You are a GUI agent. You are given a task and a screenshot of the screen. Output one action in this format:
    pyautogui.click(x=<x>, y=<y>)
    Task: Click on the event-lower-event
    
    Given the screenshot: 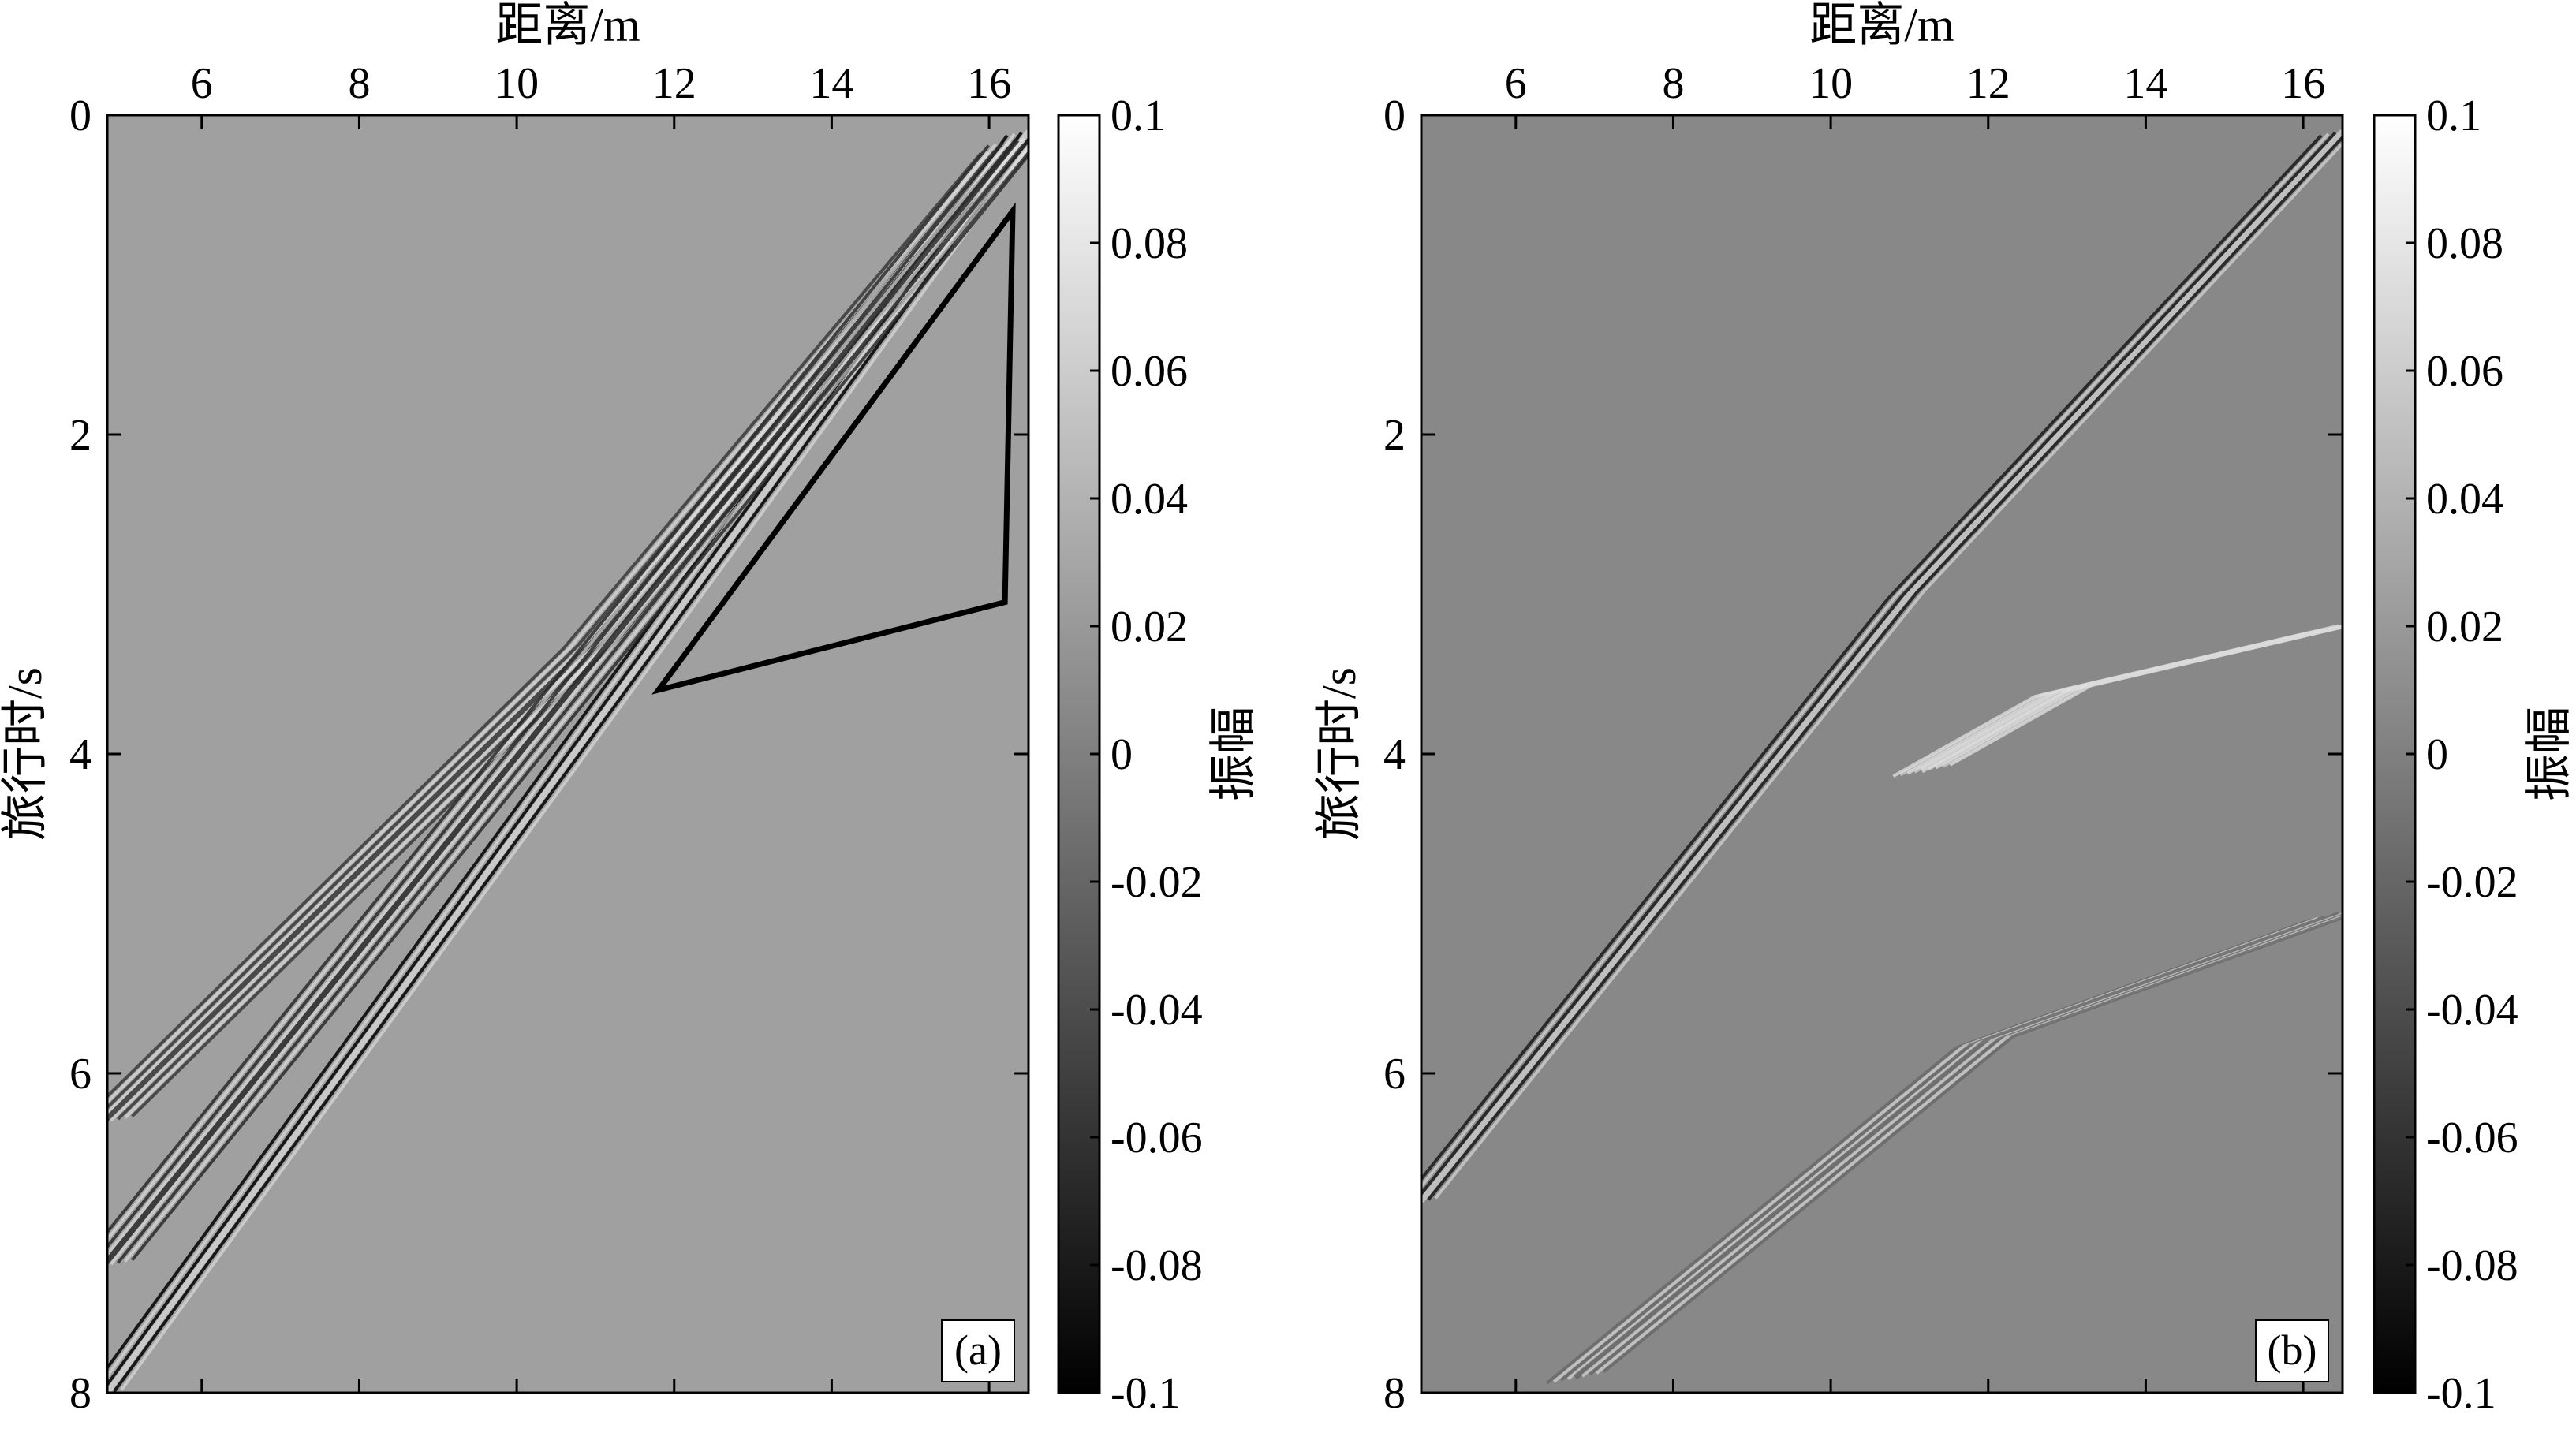 What is the action you would take?
    pyautogui.click(x=1944, y=1148)
    